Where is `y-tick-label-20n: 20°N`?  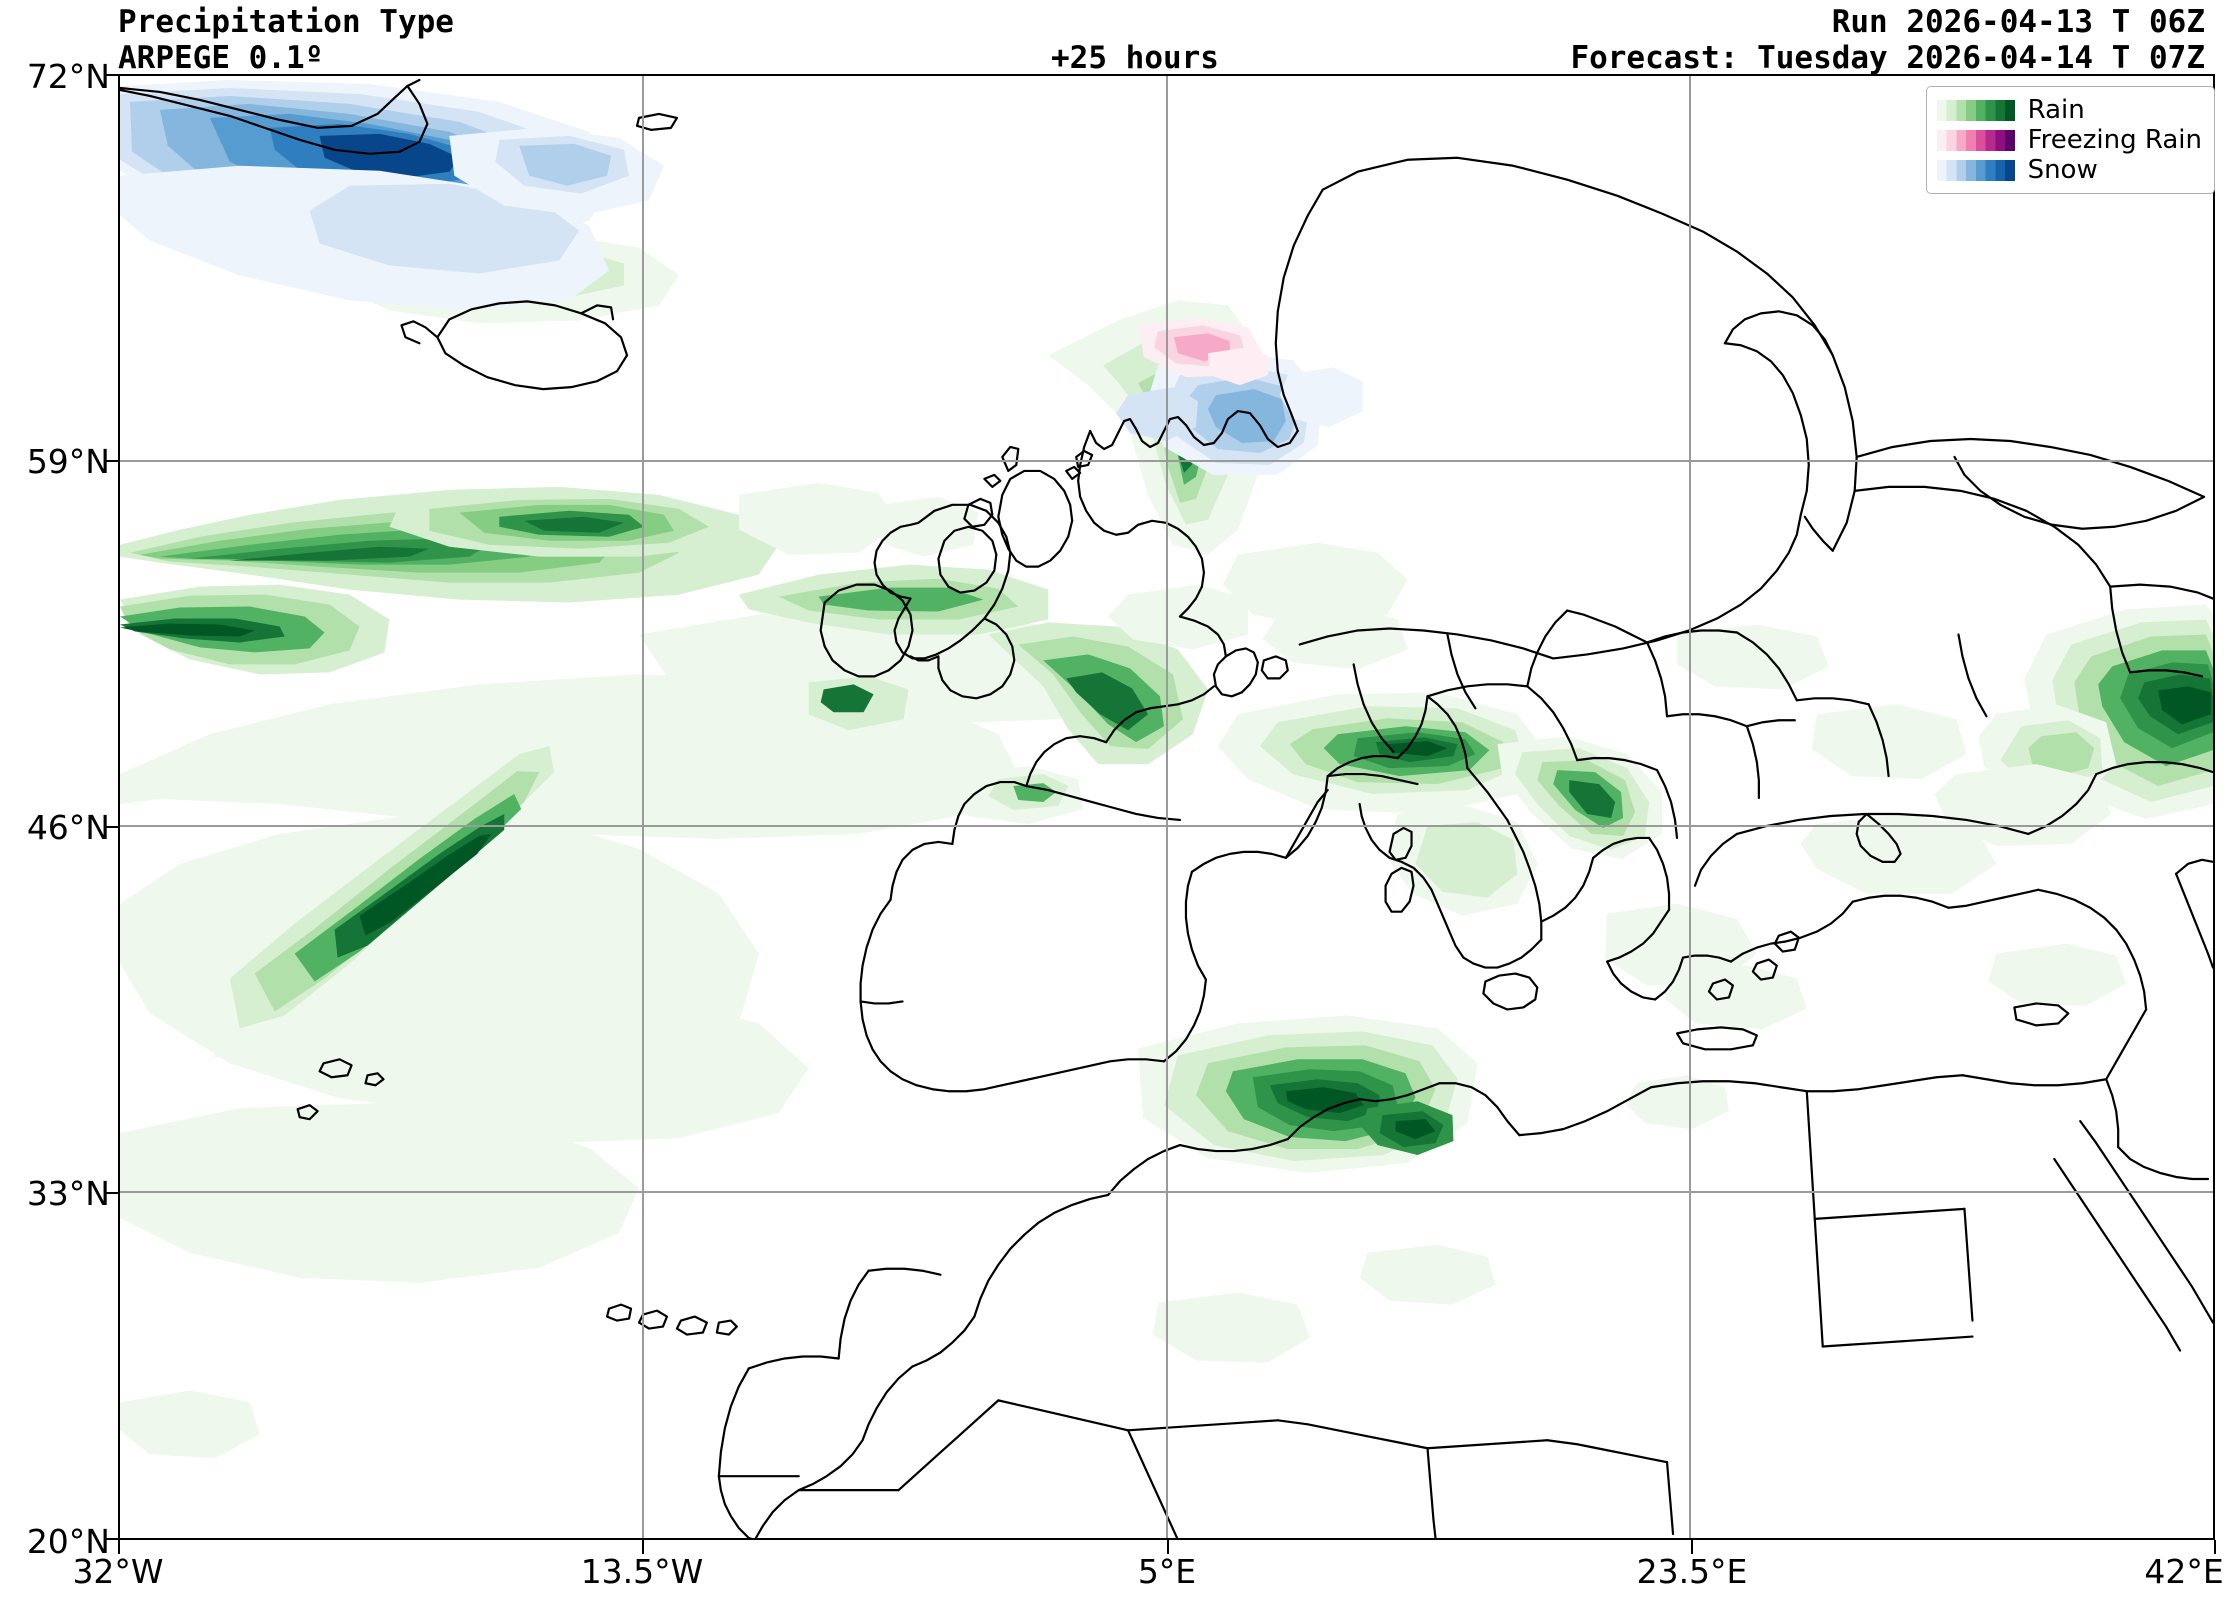 y-tick-label-20n: 20°N is located at coordinates (68, 1541).